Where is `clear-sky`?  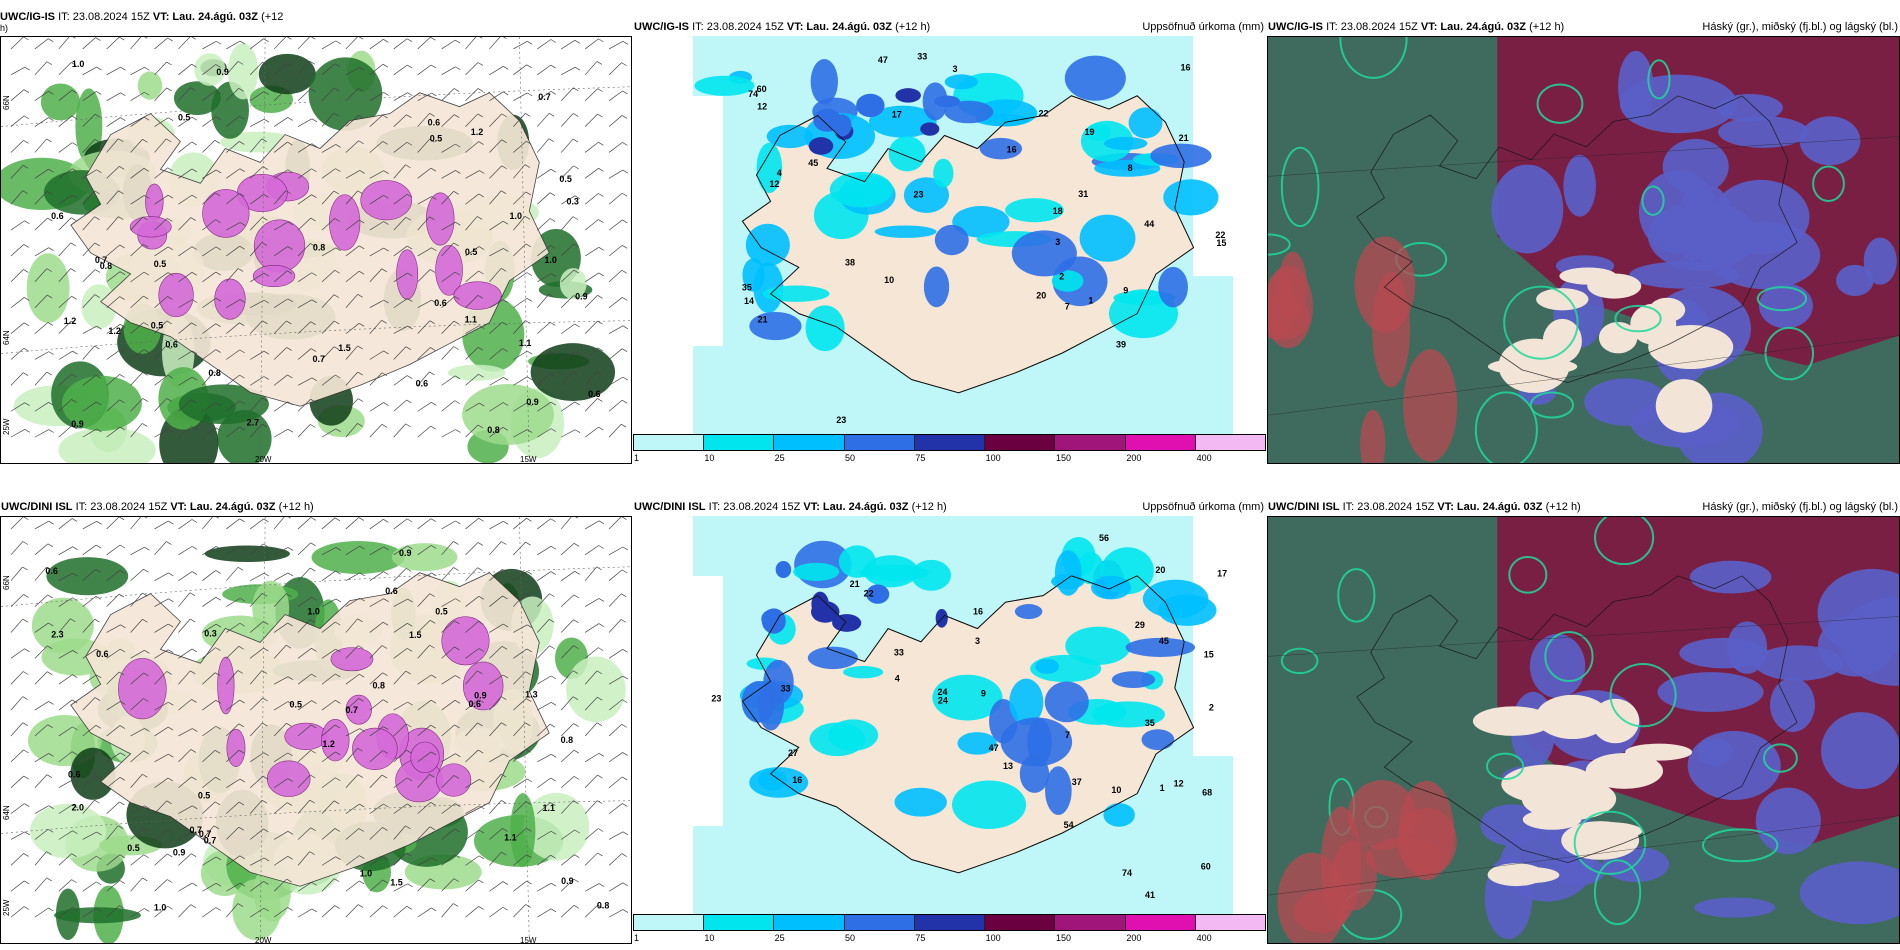
clear-sky is located at coordinates (1516, 875).